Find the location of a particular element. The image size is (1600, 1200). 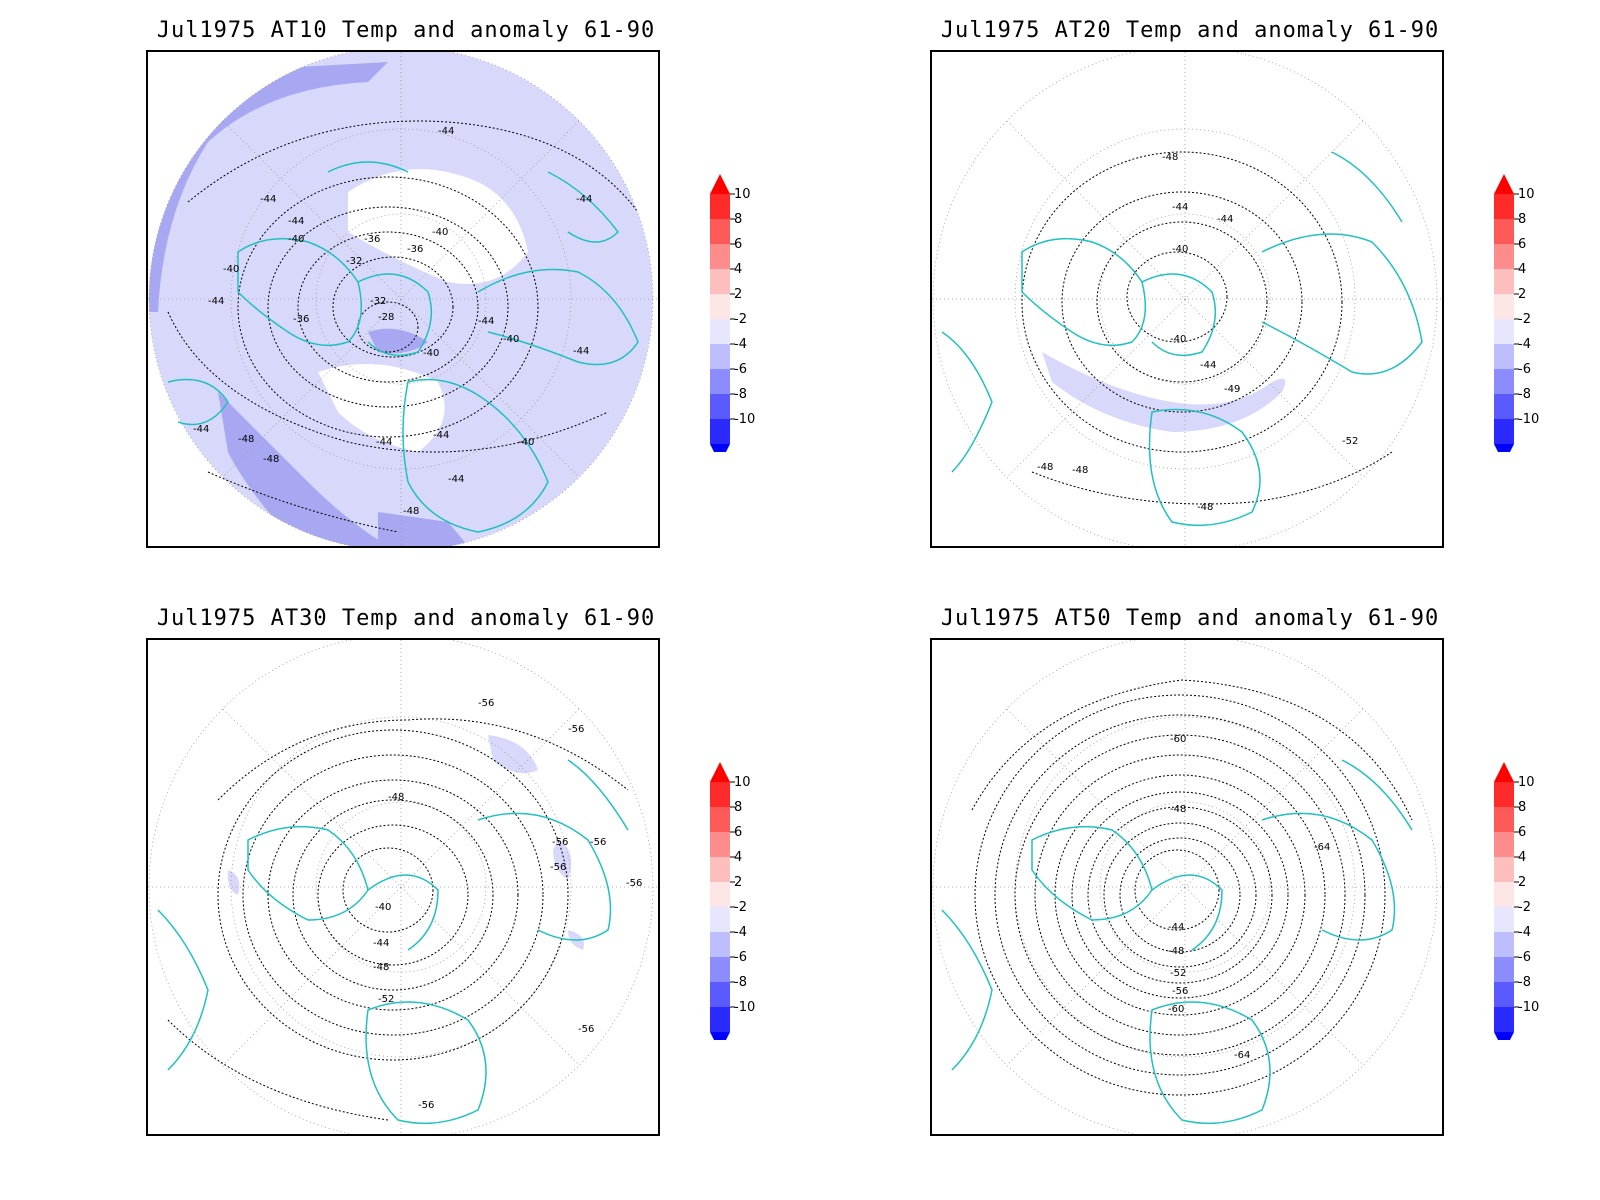

colorbar-at30: 10 8 6 4 2 -2 -4 -6 -8 -10 is located at coordinates (736, 906).